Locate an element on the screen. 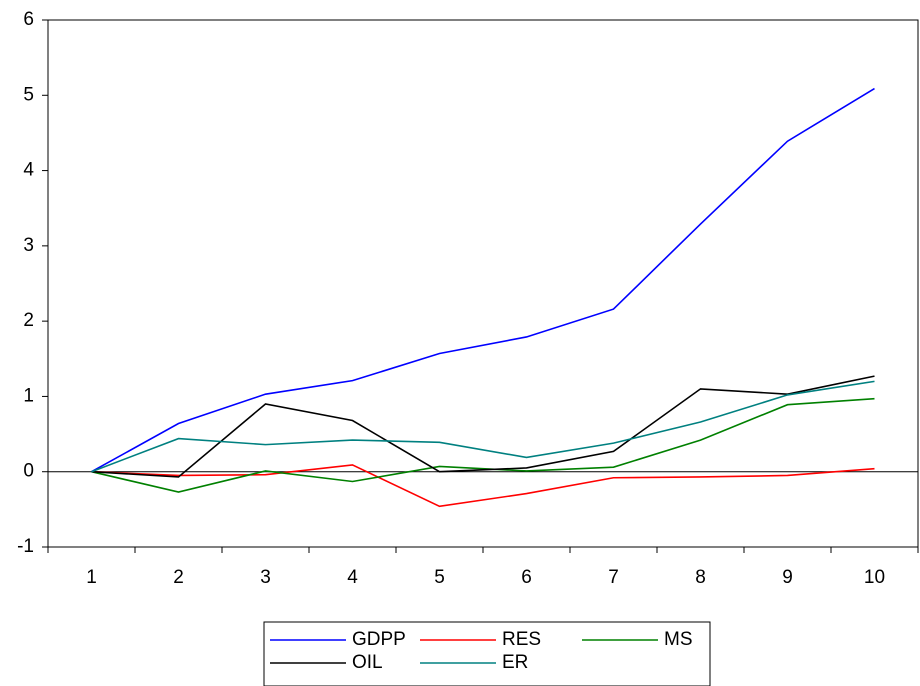 Image resolution: width=920 pixels, height=686 pixels. series-line-er is located at coordinates (483, 426).